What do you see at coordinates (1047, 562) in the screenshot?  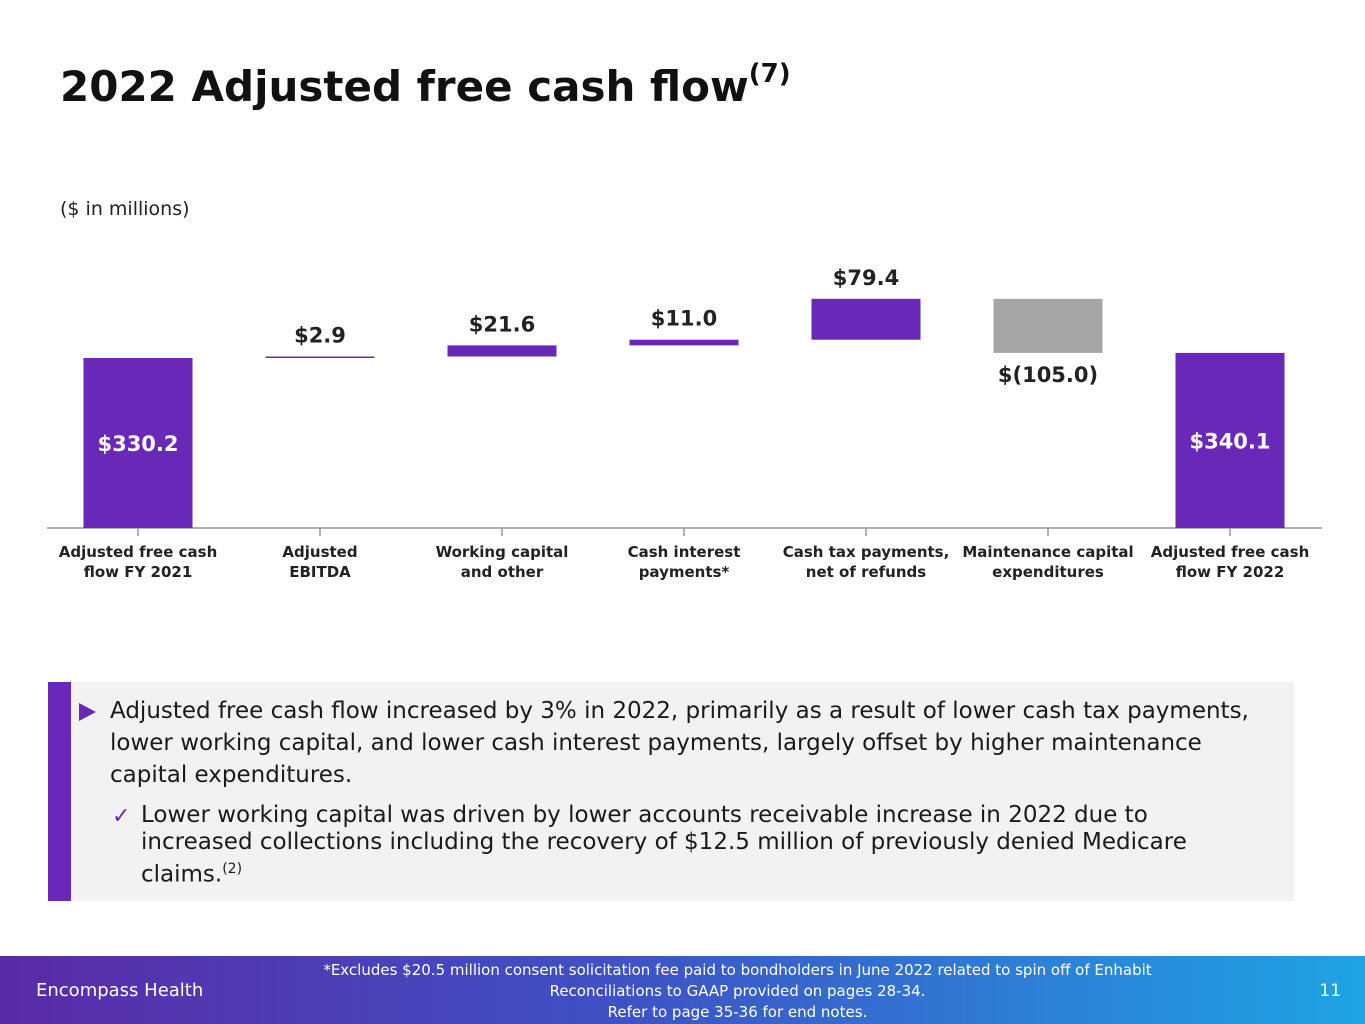 I see `tick-label-maintenance-capital-expenditures: Maintenance capital expenditures` at bounding box center [1047, 562].